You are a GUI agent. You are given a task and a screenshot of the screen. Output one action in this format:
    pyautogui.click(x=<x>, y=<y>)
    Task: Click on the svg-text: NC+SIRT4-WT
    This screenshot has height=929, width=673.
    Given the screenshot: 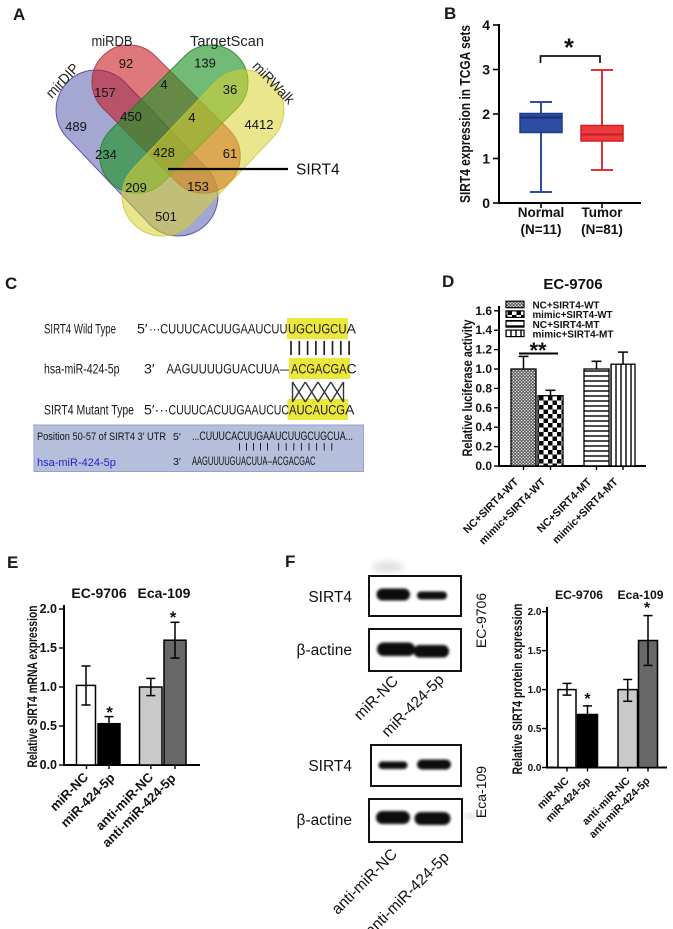 What is the action you would take?
    pyautogui.click(x=567, y=306)
    